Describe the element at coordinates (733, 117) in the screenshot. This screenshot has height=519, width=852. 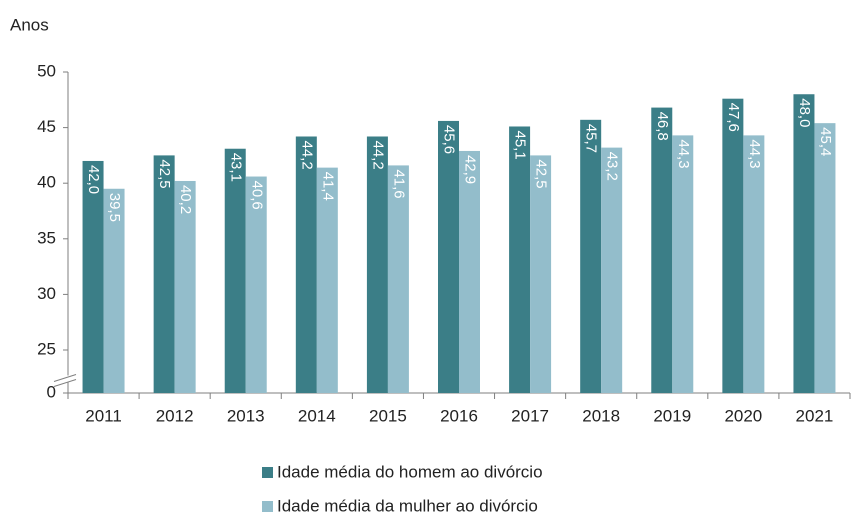
I see `data-label: 47,6` at that location.